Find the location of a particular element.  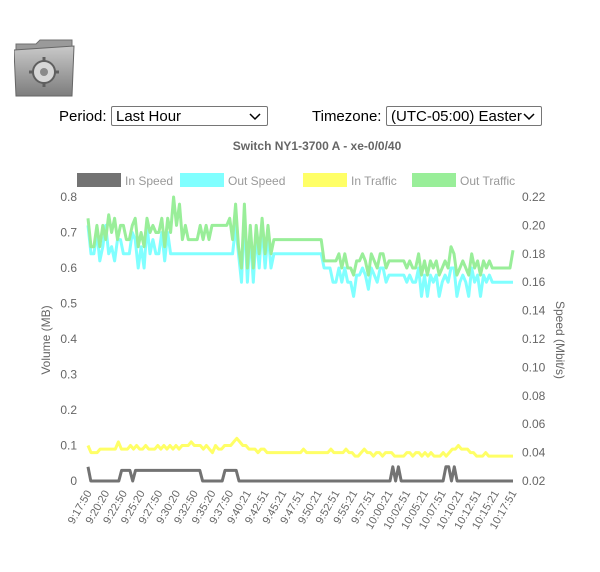

left-axis-label: Volume (MB) is located at coordinates (46, 339).